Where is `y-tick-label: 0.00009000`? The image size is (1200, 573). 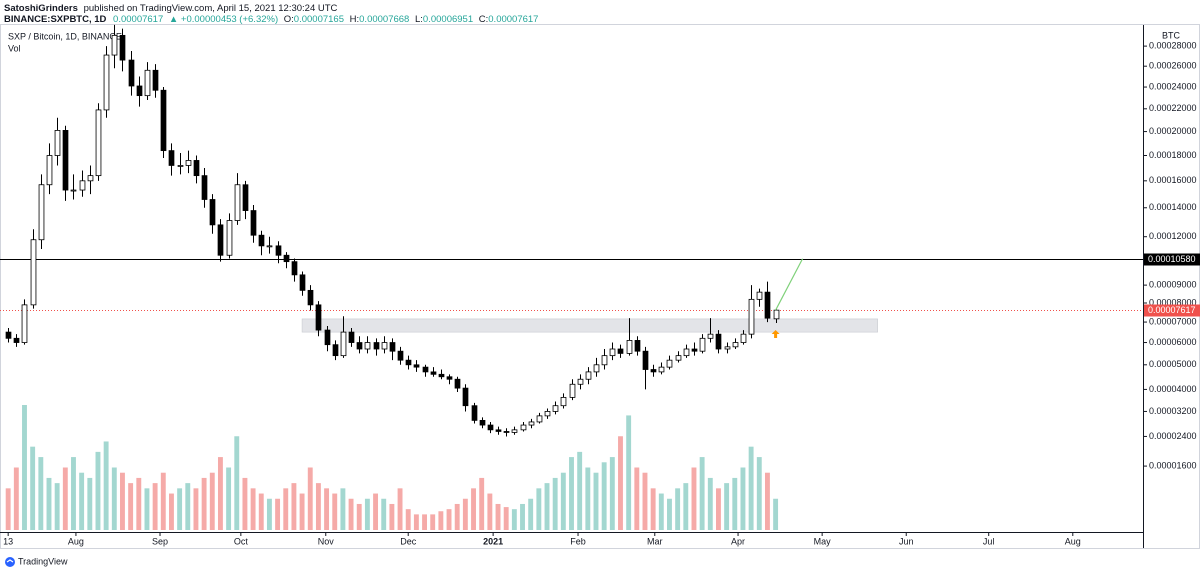
y-tick-label: 0.00009000 is located at coordinates (1173, 284).